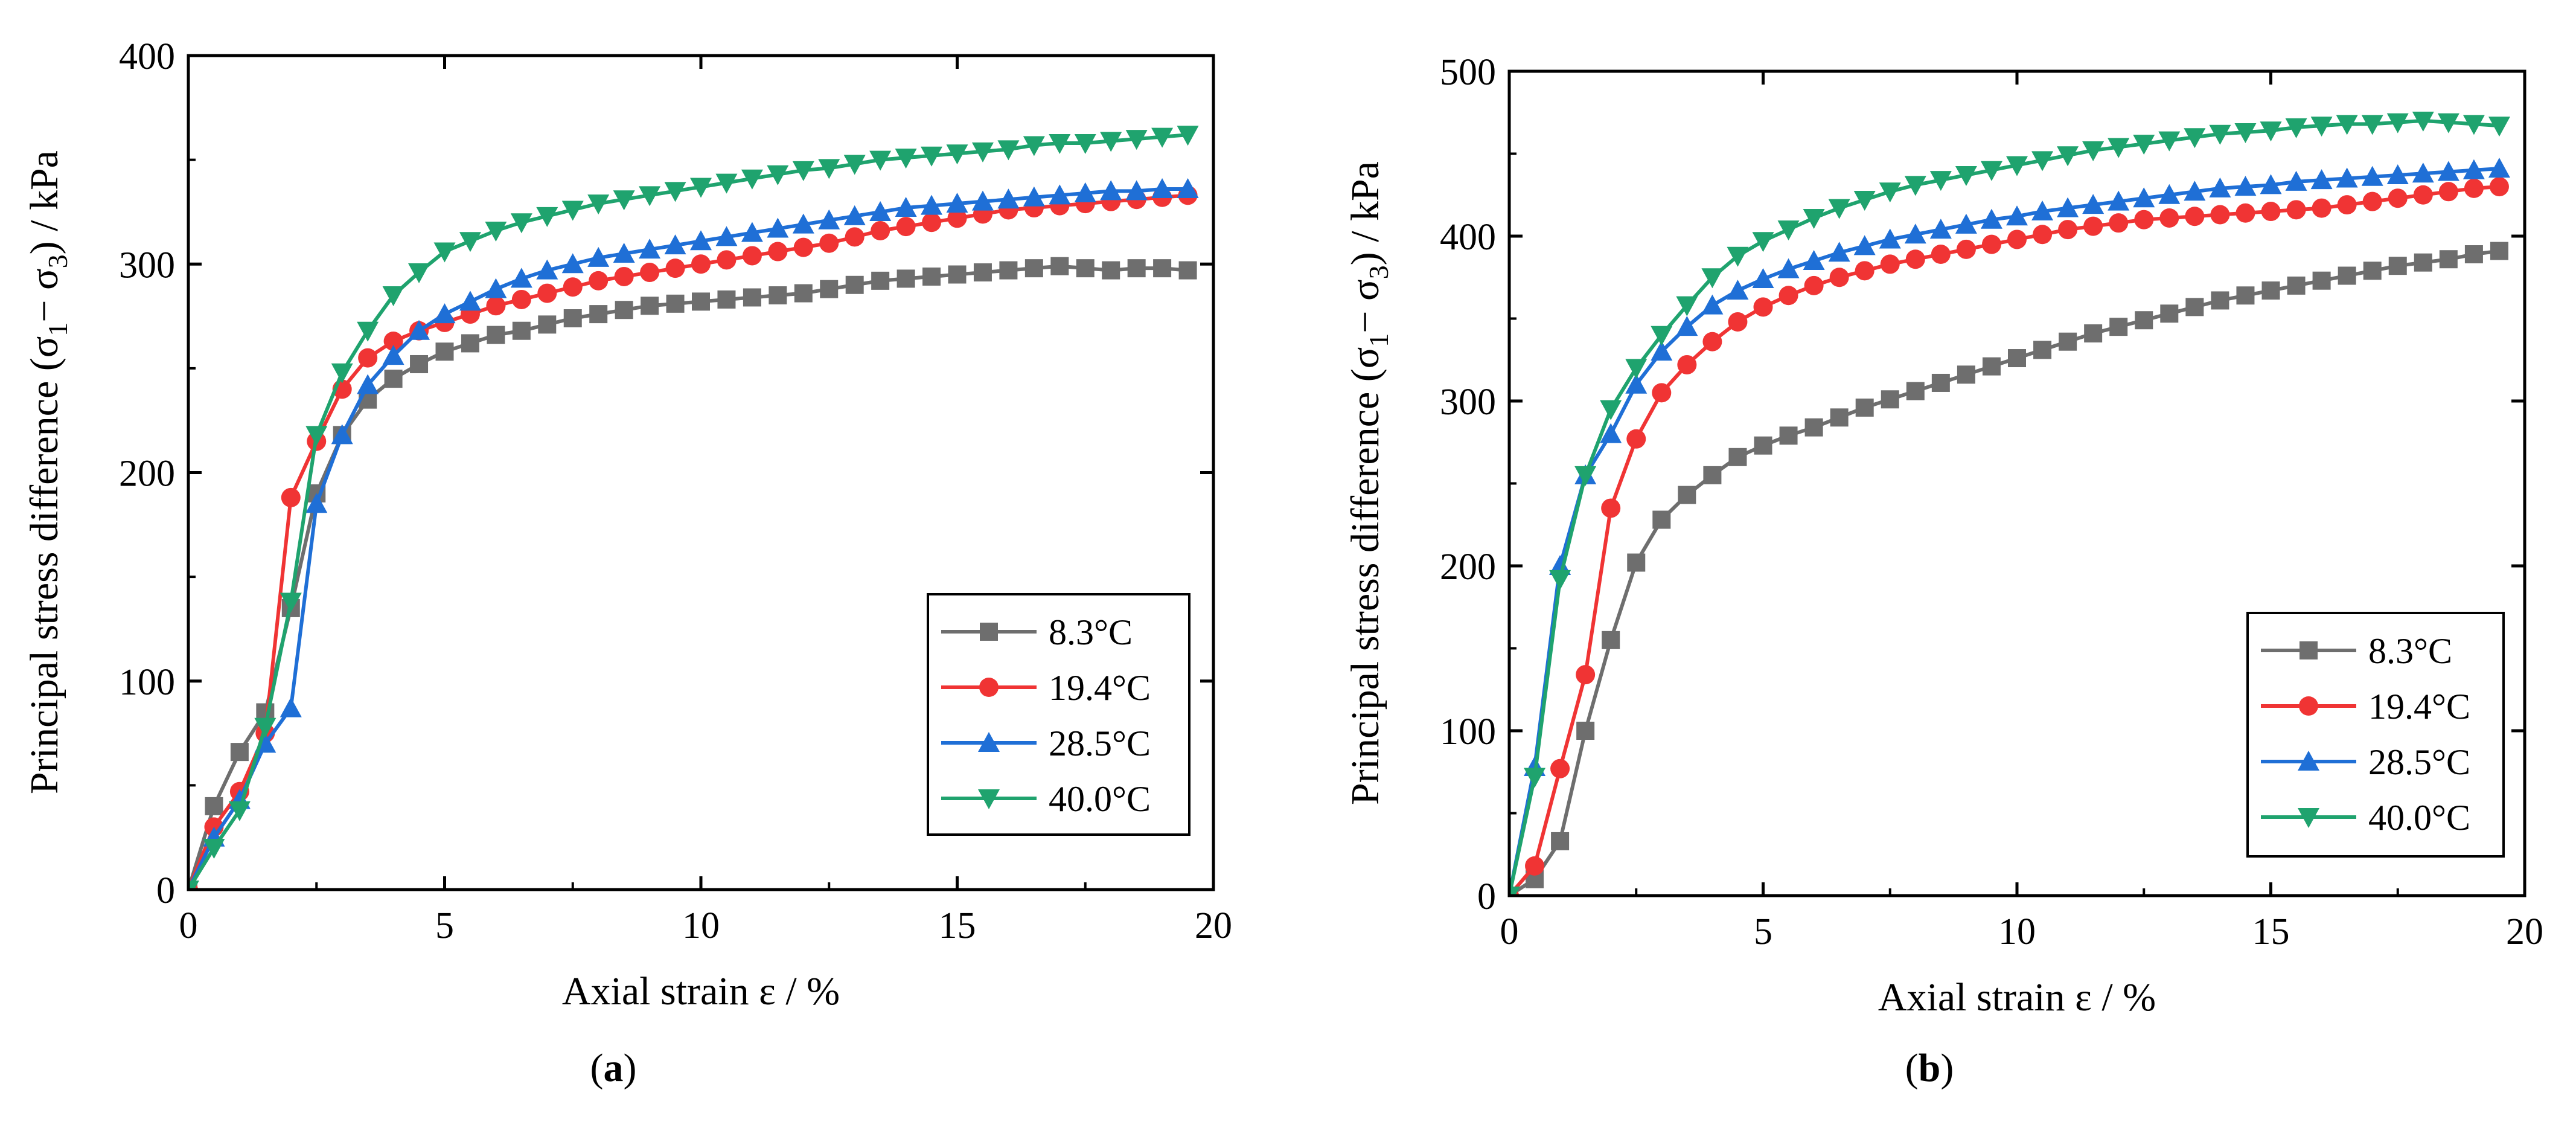 The image size is (2576, 1139). Describe the element at coordinates (1468, 567) in the screenshot. I see `y-tick-label: 200` at that location.